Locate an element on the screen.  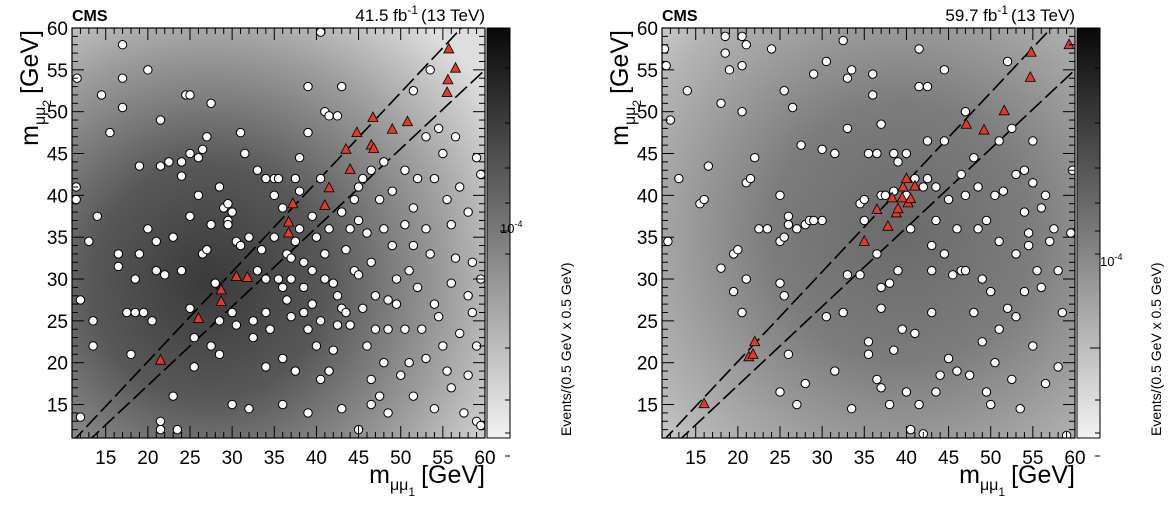
x-tick-label: 15 is located at coordinates (695, 458).